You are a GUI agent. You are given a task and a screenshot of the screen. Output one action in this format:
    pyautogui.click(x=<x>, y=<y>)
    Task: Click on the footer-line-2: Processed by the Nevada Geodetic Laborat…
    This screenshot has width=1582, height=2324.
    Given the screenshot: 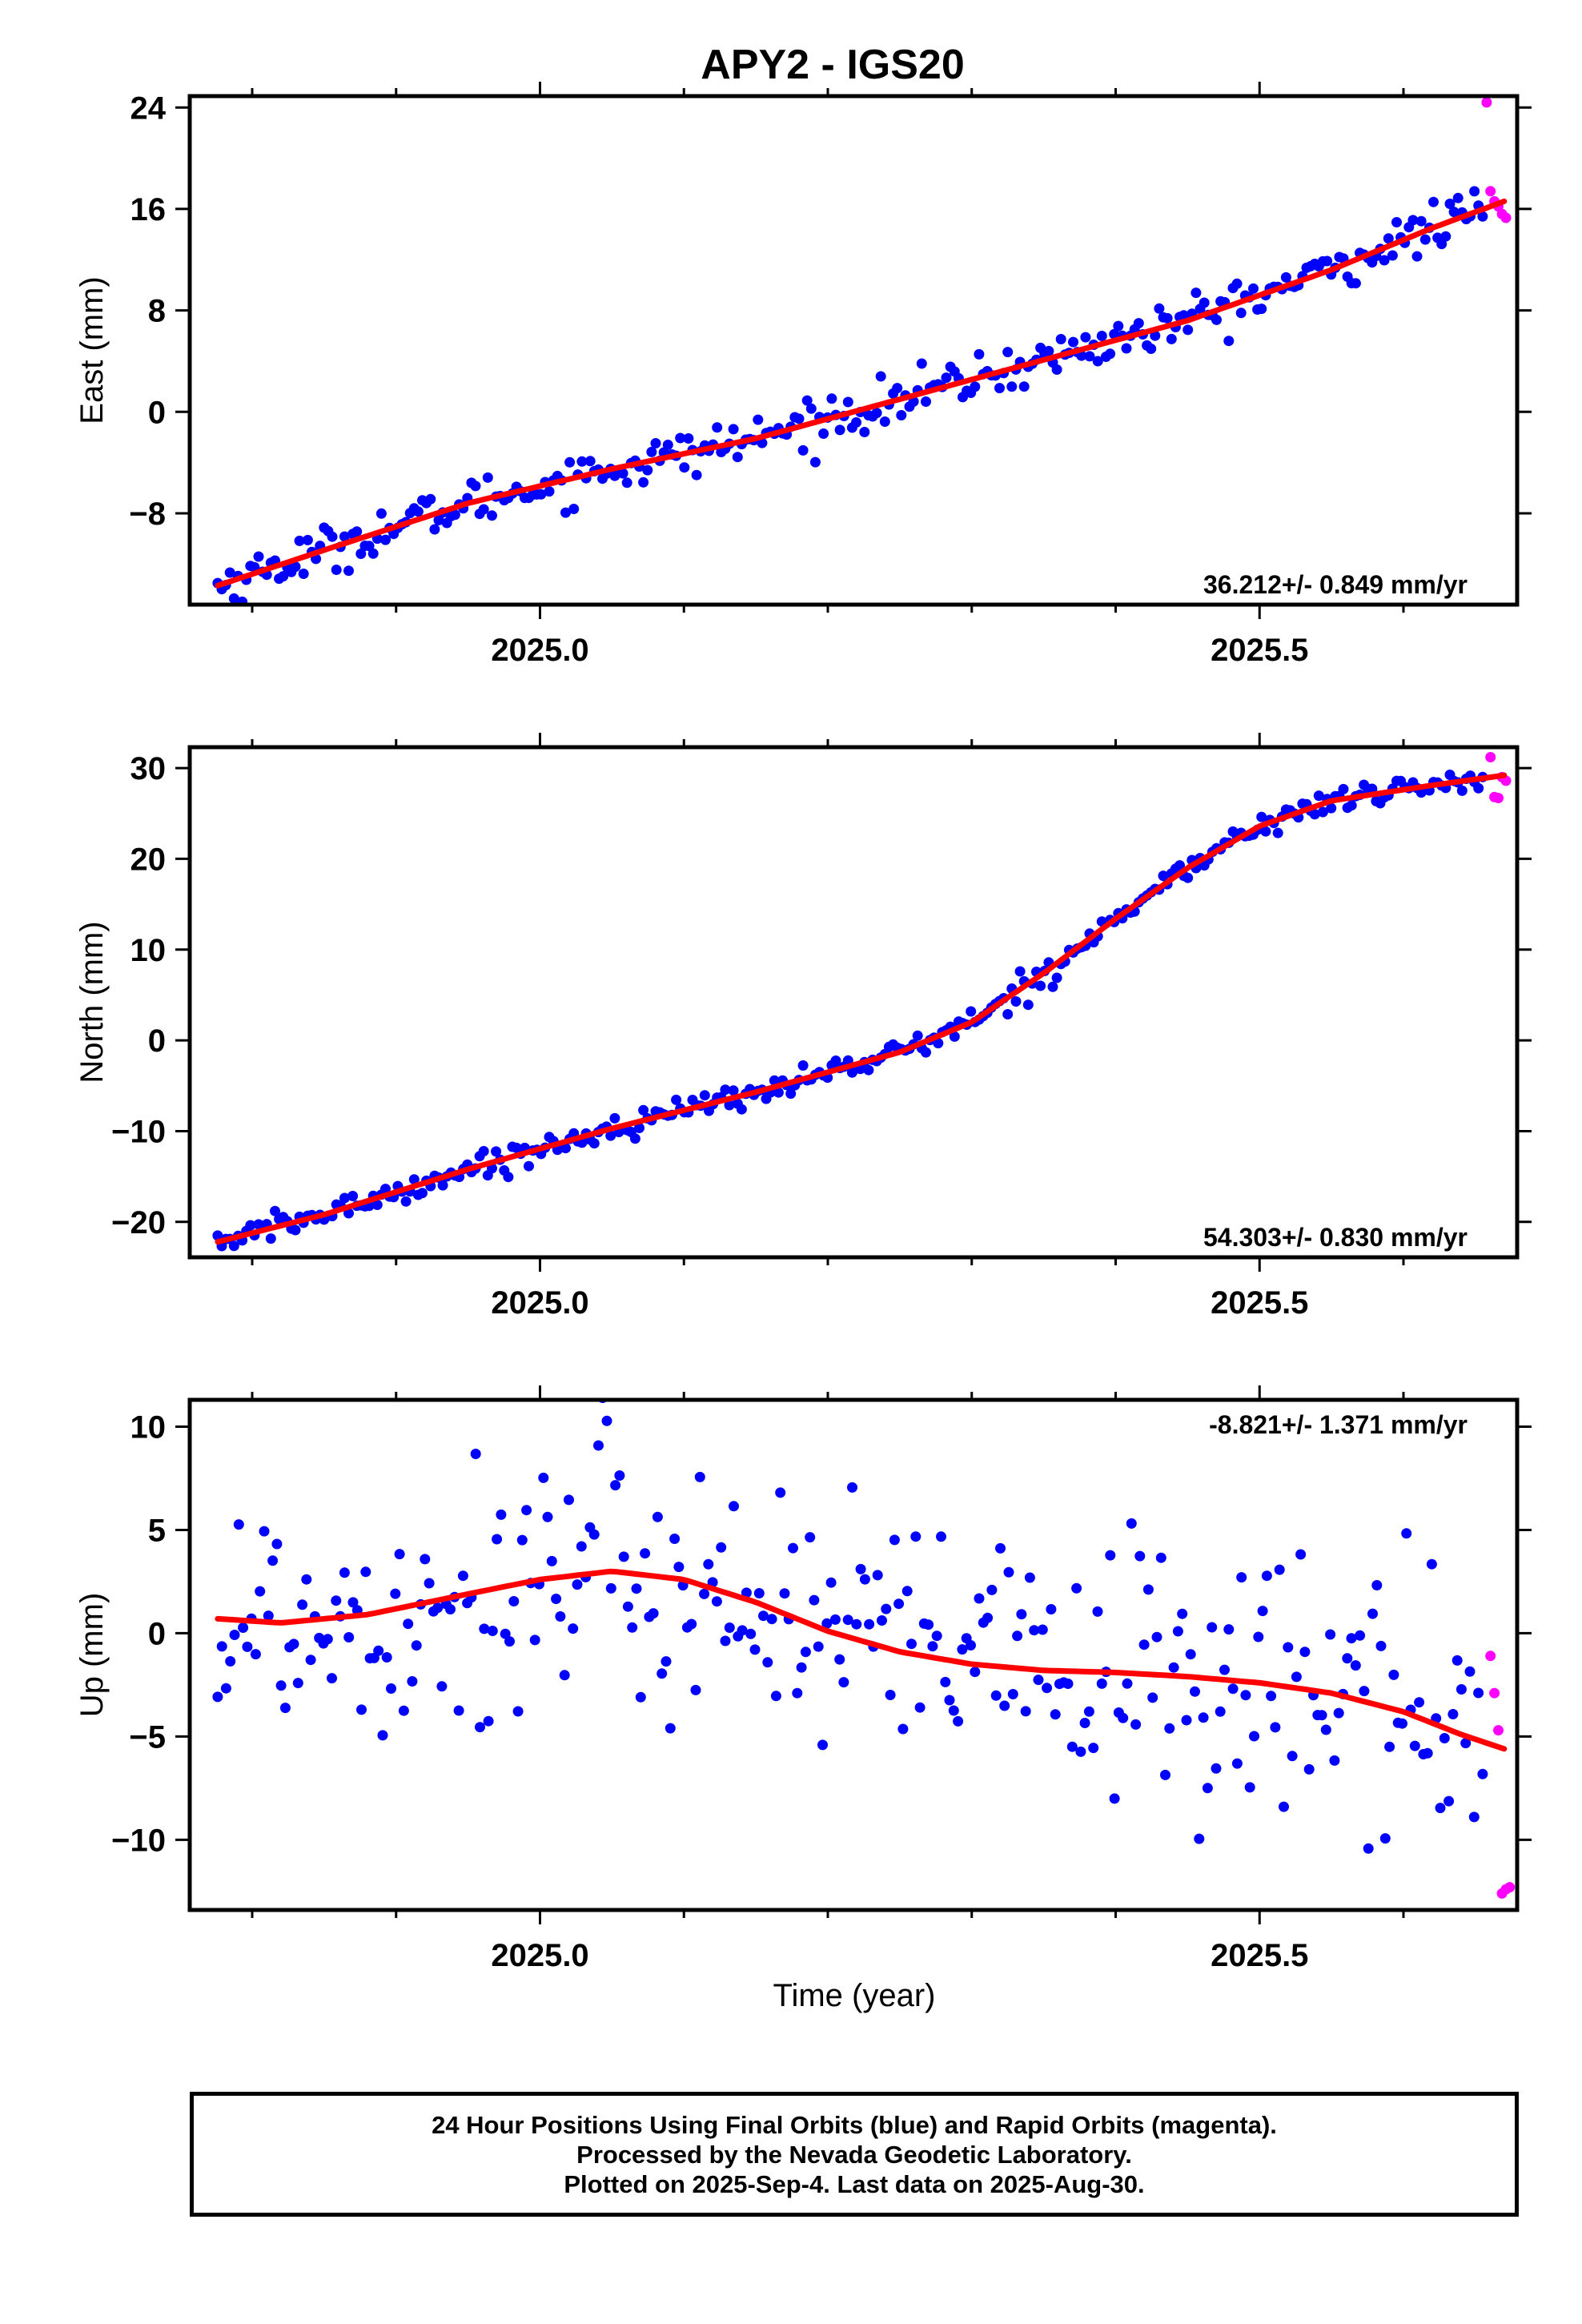 What is the action you would take?
    pyautogui.click(x=854, y=2155)
    